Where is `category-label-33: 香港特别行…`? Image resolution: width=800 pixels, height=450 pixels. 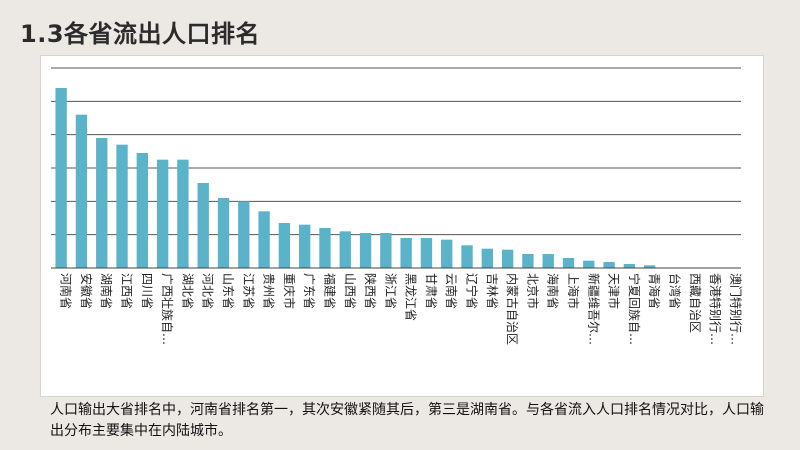
category-label-33: 香港特别行… is located at coordinates (715, 309).